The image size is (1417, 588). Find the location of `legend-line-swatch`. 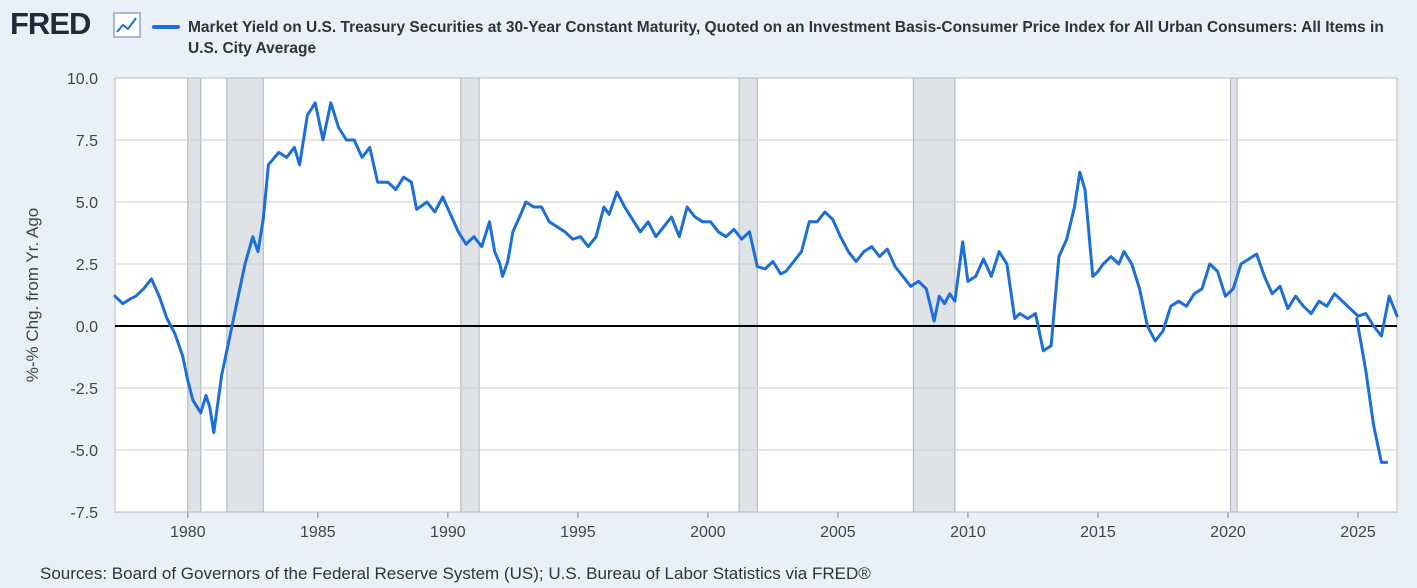

legend-line-swatch is located at coordinates (166, 27).